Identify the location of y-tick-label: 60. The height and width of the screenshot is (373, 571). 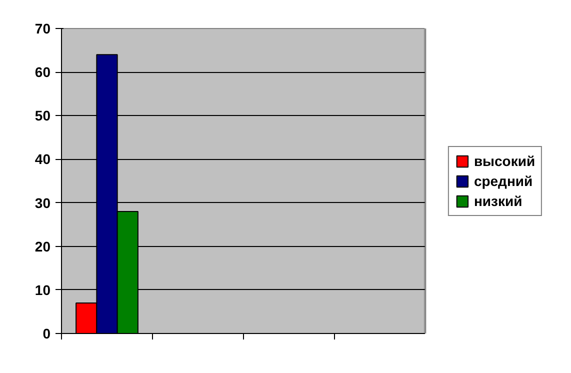
(42, 72).